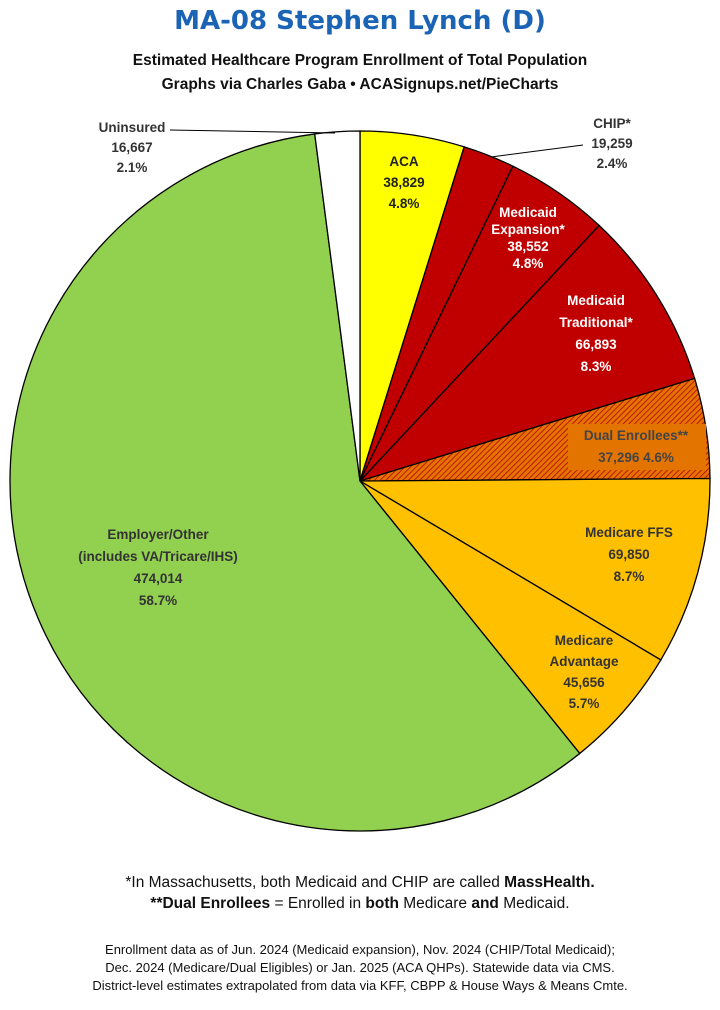  What do you see at coordinates (404, 203) in the screenshot?
I see `slice-label-aca: 4.8%` at bounding box center [404, 203].